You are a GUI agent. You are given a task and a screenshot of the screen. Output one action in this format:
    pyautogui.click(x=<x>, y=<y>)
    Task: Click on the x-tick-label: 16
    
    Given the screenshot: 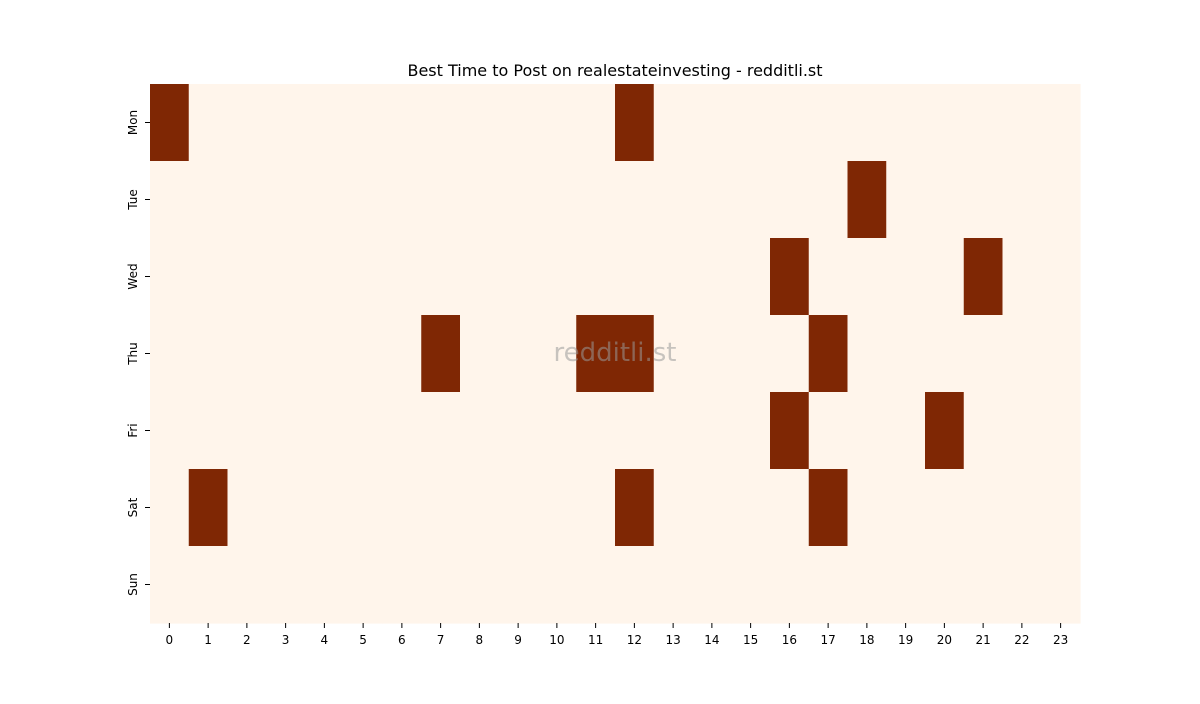 What is the action you would take?
    pyautogui.click(x=789, y=640)
    